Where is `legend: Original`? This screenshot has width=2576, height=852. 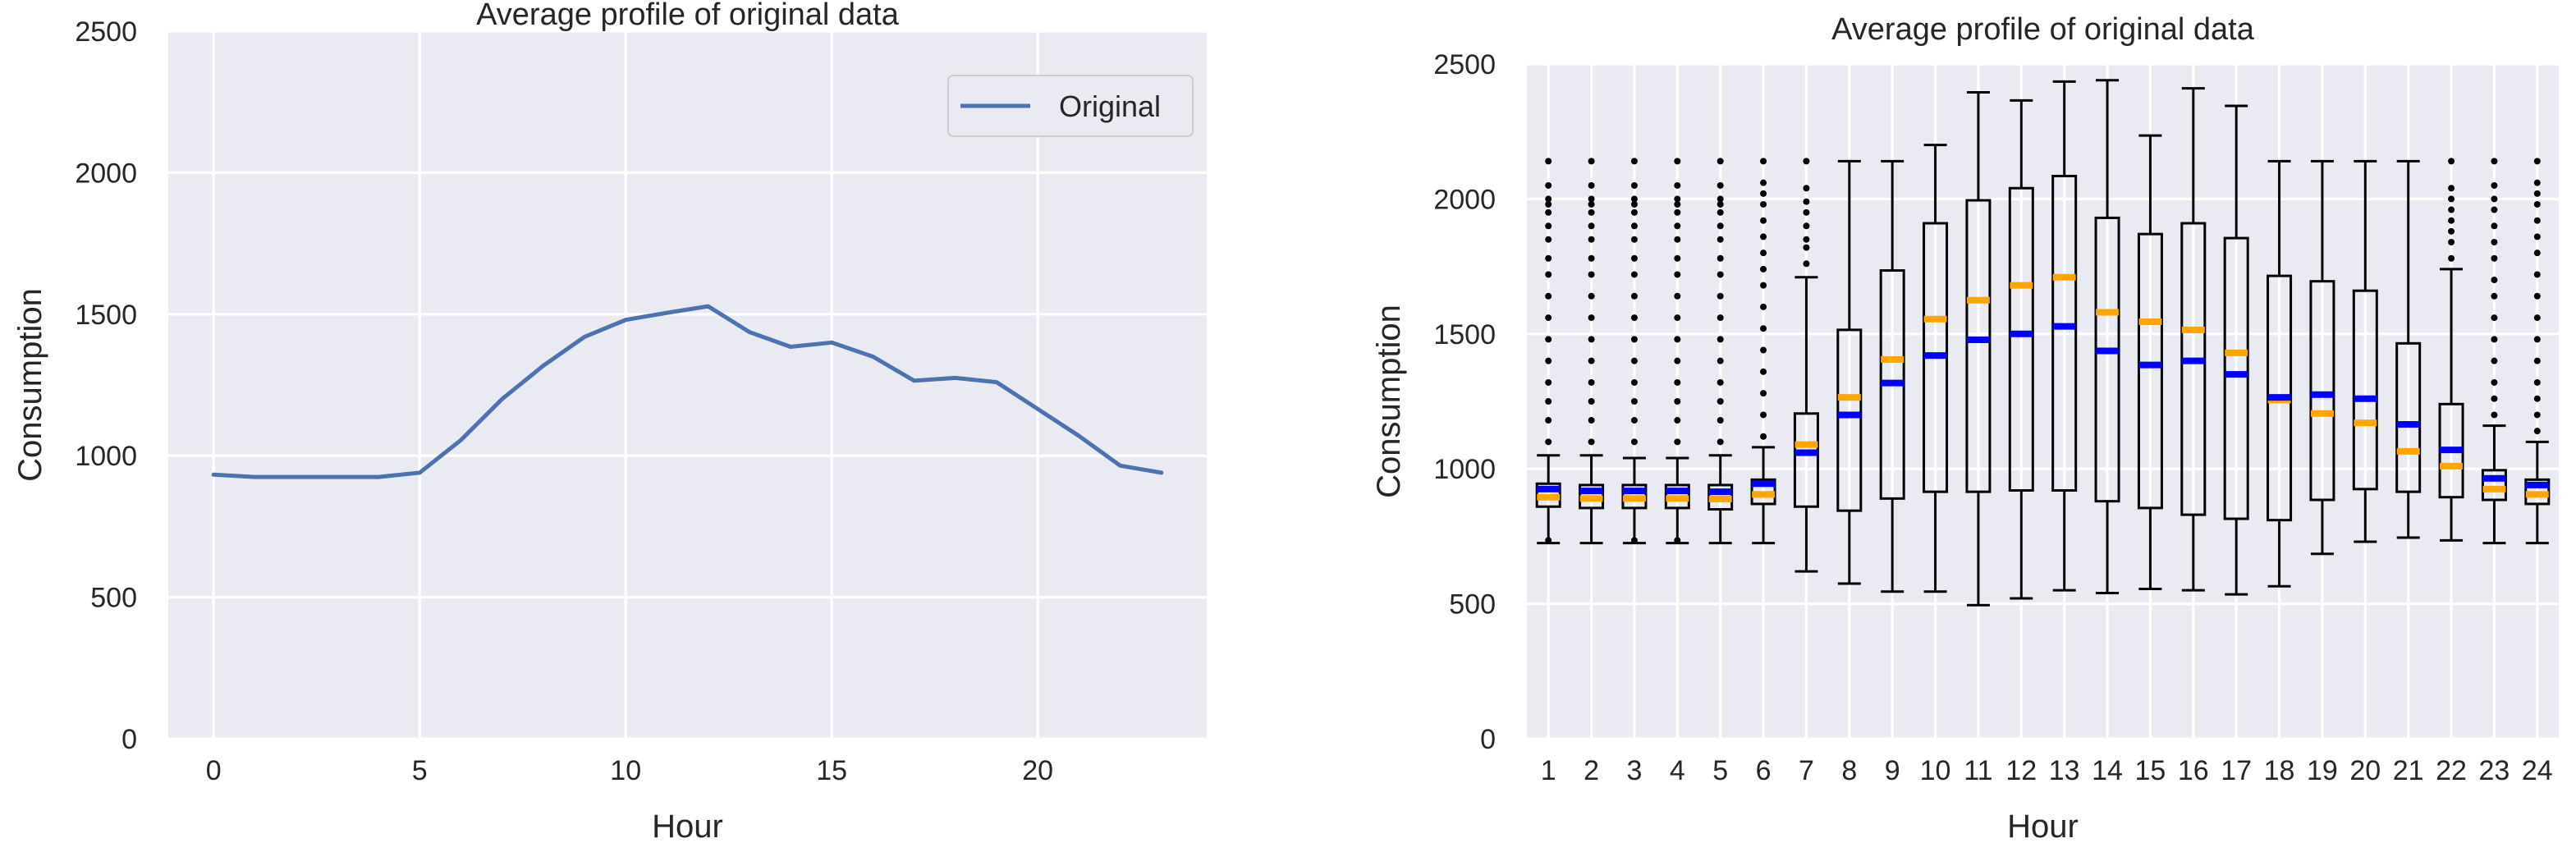
legend: Original is located at coordinates (1070, 106).